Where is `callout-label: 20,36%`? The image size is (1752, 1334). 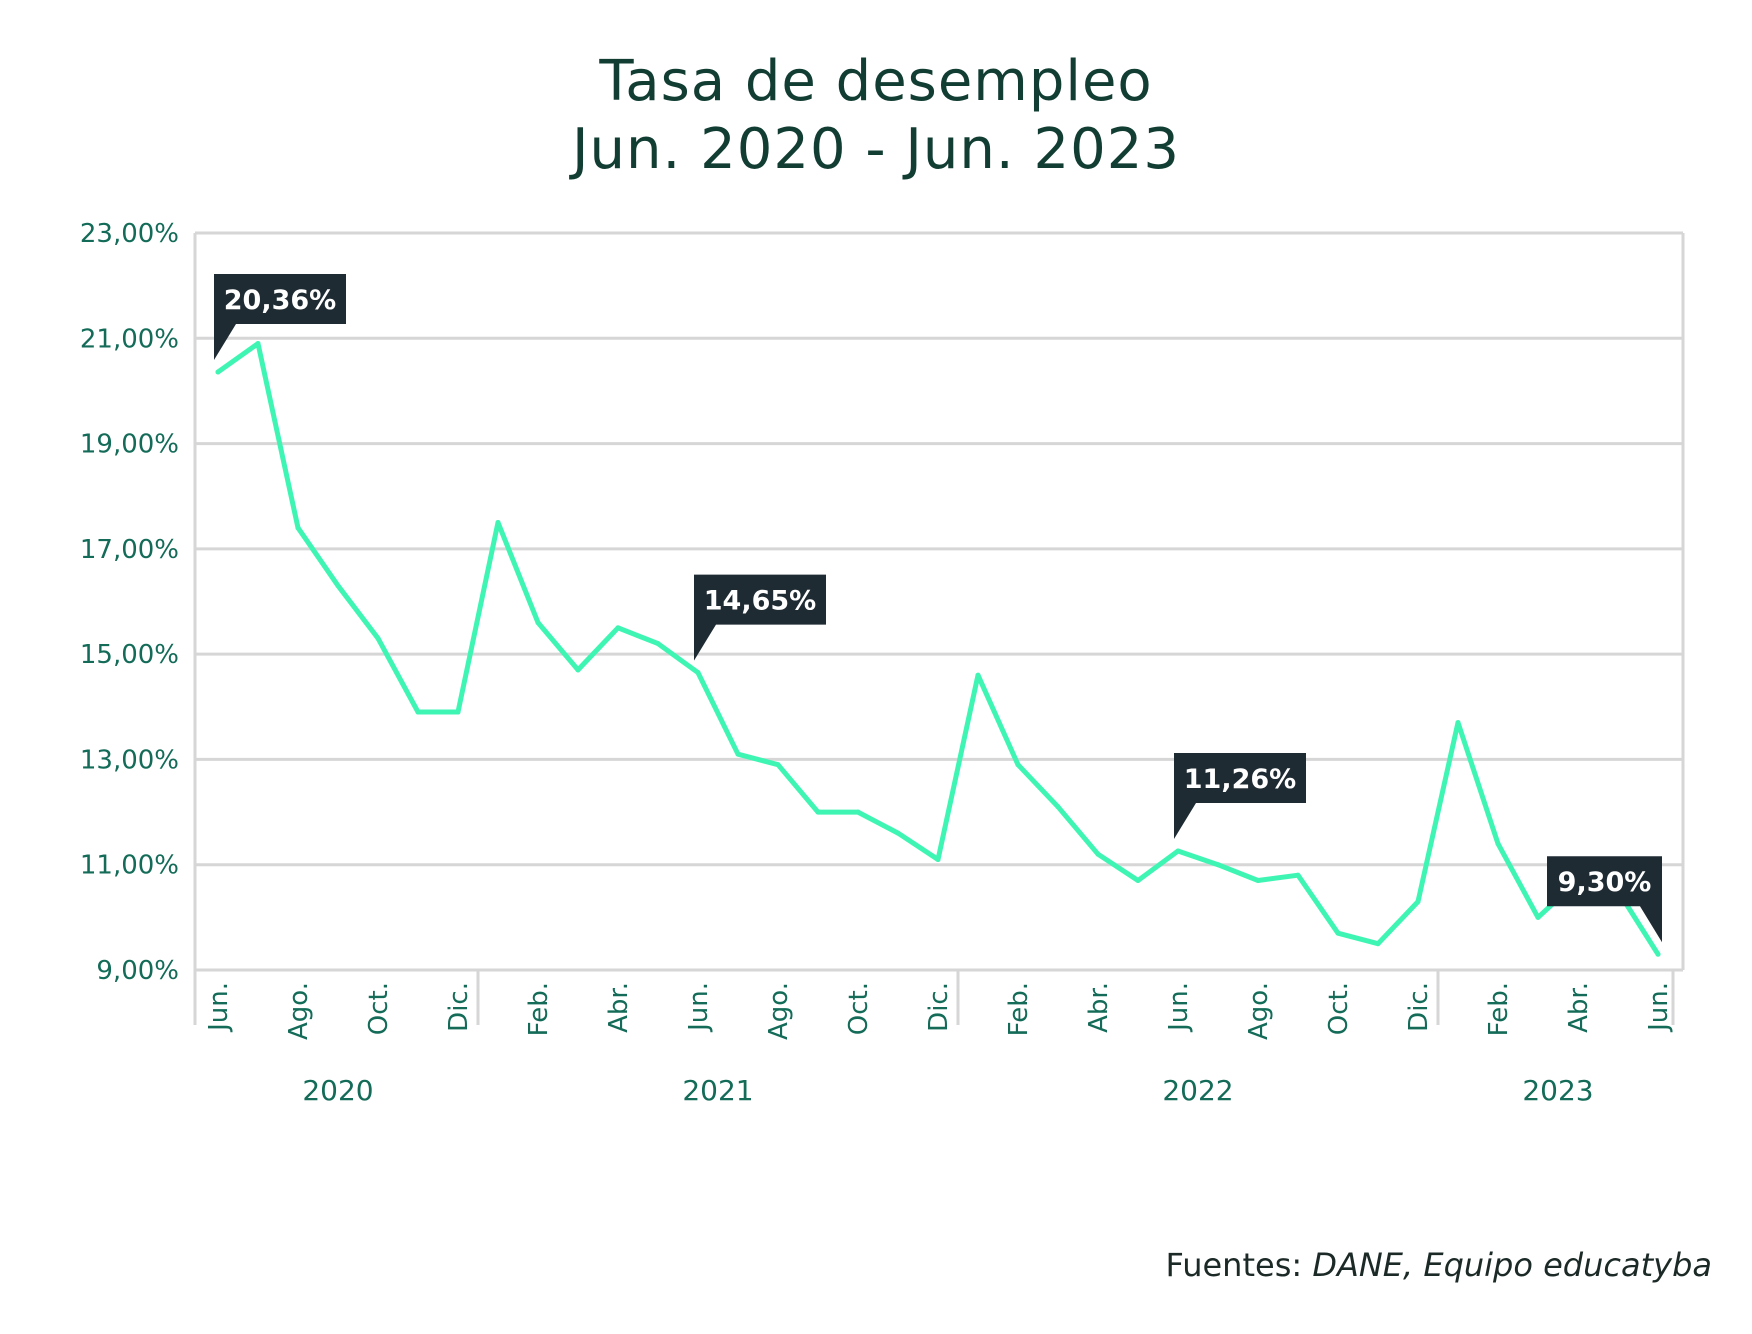
callout-label: 20,36% is located at coordinates (280, 300).